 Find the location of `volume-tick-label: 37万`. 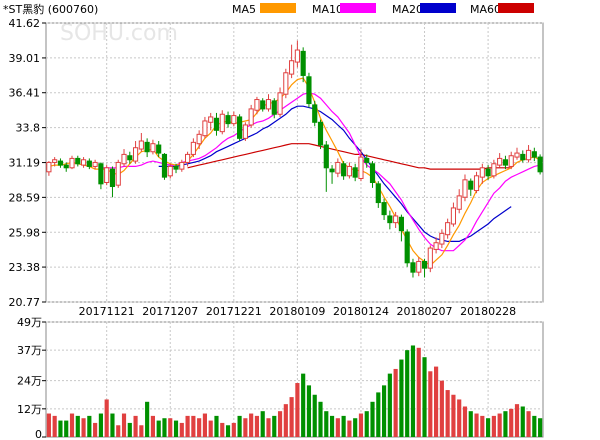

volume-tick-label: 37万 is located at coordinates (29, 350).